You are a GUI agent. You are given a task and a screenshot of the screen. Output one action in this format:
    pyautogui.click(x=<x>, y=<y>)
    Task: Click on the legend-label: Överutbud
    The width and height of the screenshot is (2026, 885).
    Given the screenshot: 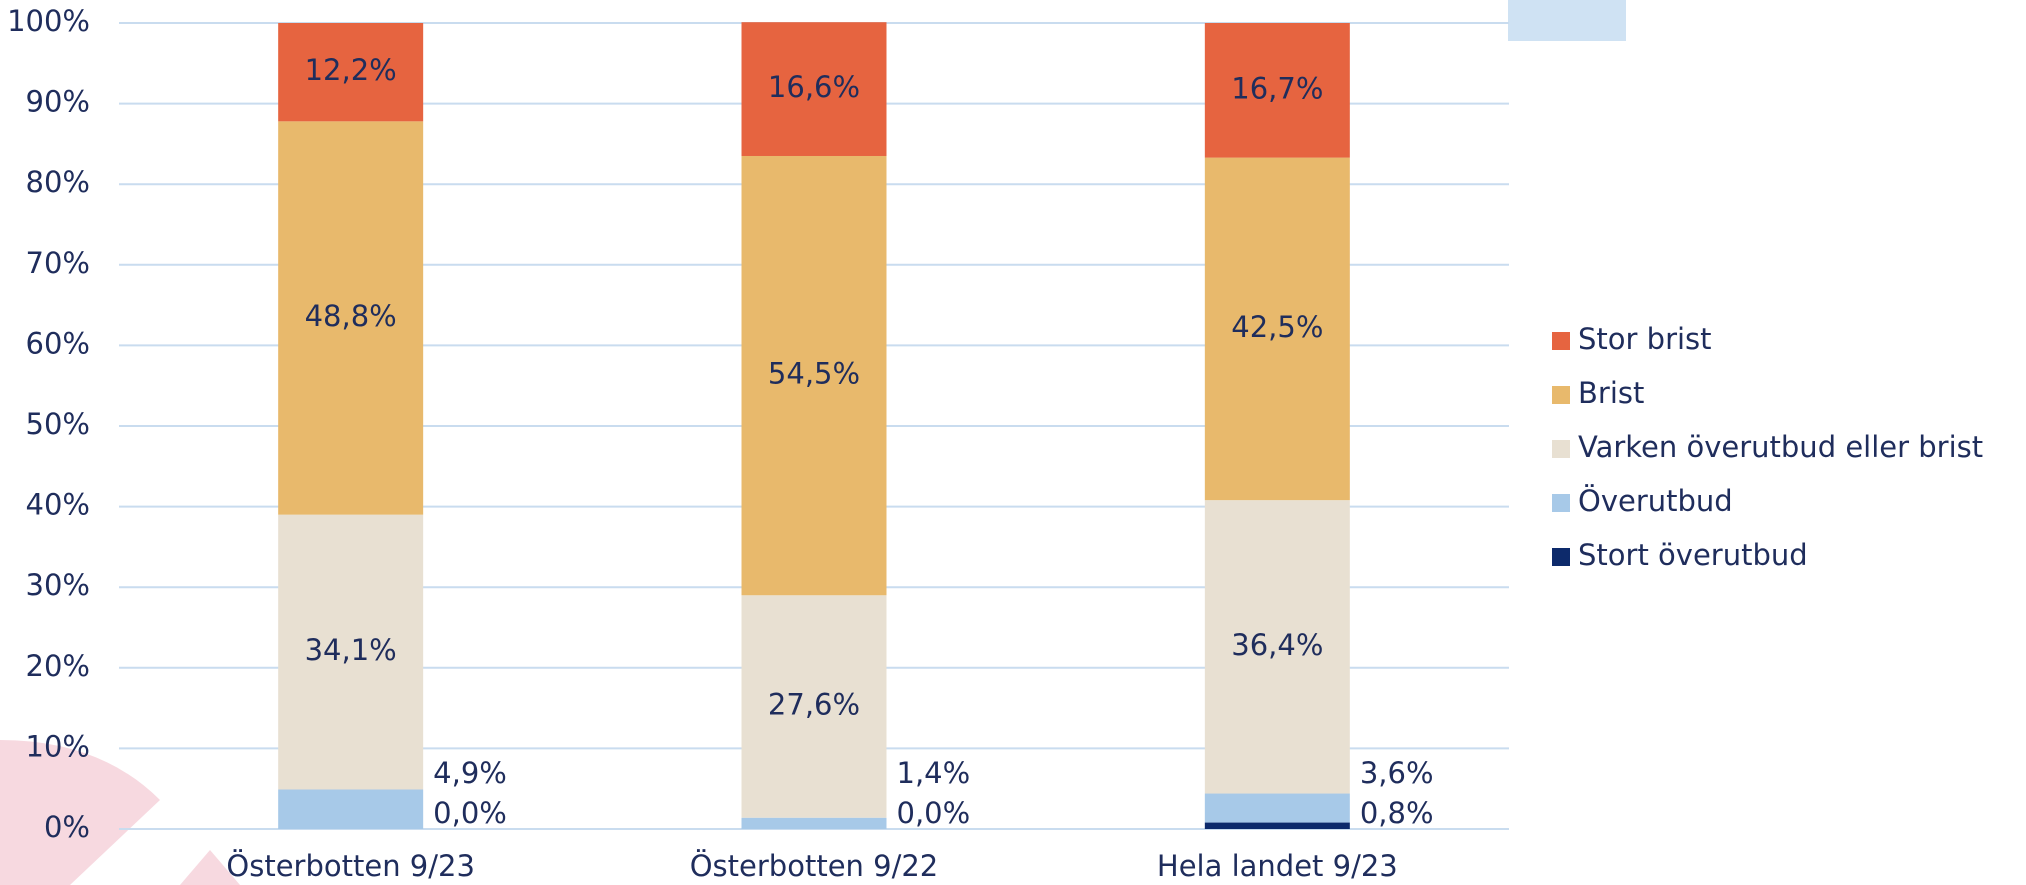 What is the action you would take?
    pyautogui.click(x=1655, y=501)
    